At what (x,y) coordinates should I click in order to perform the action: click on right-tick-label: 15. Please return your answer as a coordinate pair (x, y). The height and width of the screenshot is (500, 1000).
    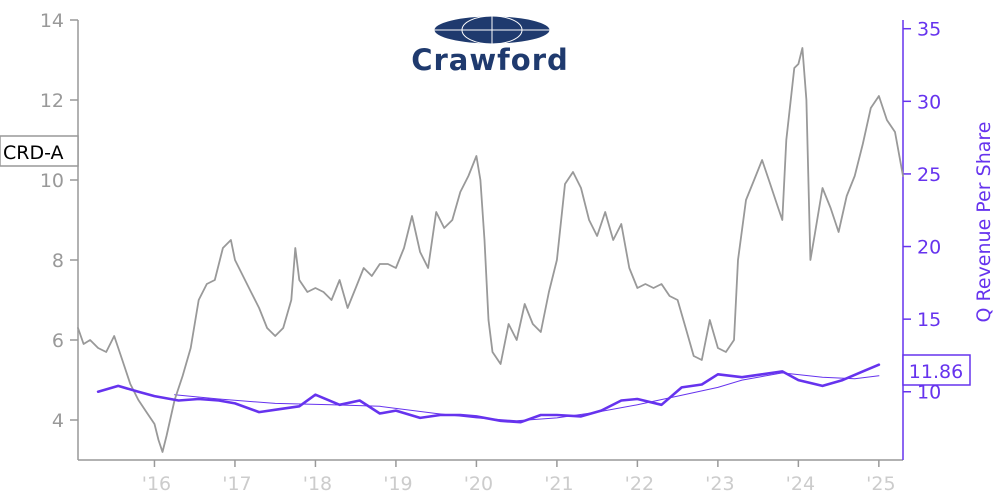
    Looking at the image, I should click on (929, 320).